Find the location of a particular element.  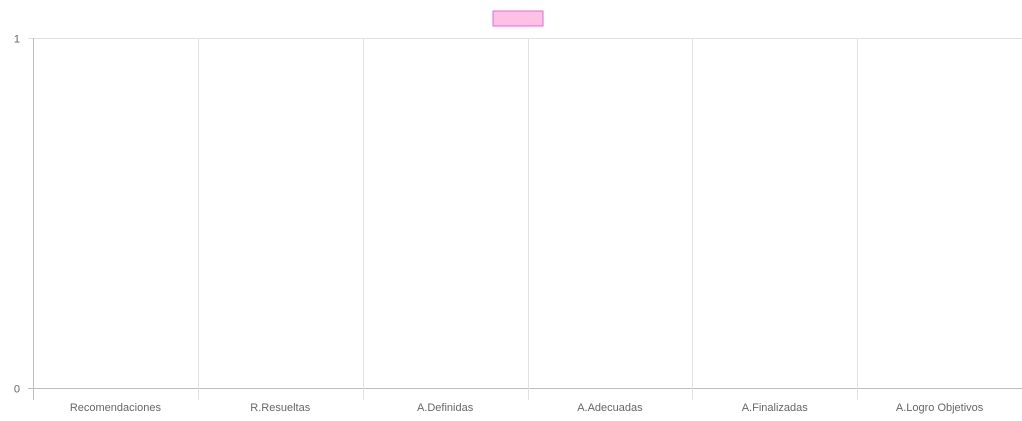

x-tick-label: R.Resueltas is located at coordinates (280, 408).